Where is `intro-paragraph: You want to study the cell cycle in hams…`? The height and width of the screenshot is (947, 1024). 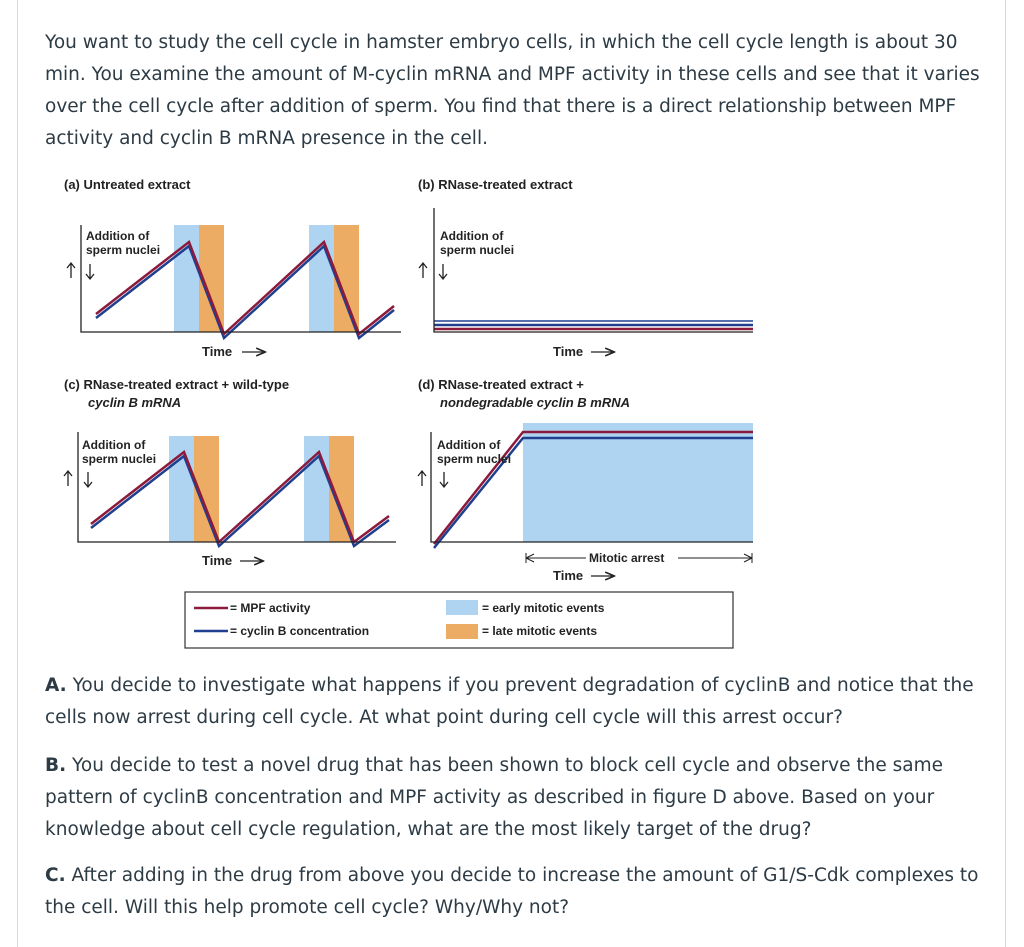 intro-paragraph: You want to study the cell cycle in hams… is located at coordinates (512, 90).